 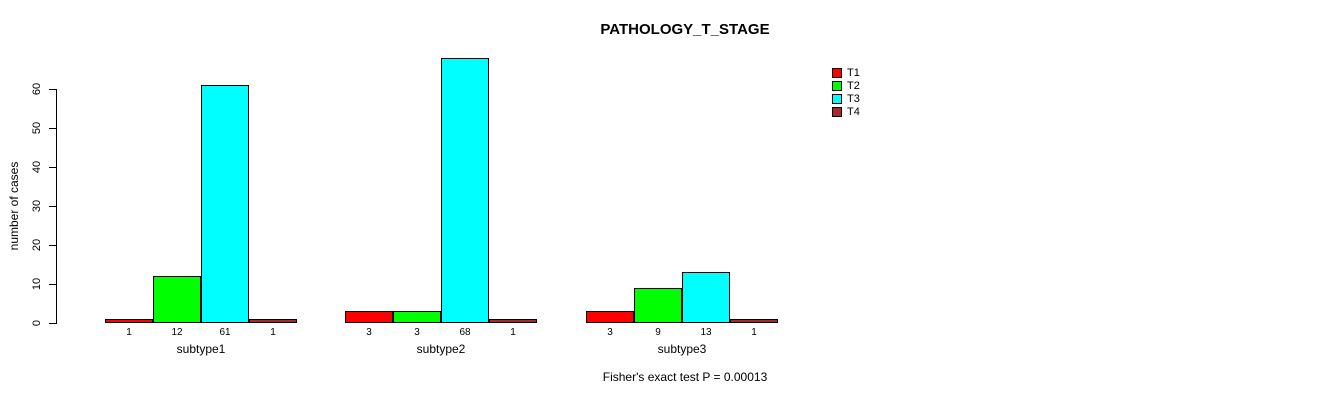 What do you see at coordinates (37, 167) in the screenshot?
I see `y-tick-label: 40` at bounding box center [37, 167].